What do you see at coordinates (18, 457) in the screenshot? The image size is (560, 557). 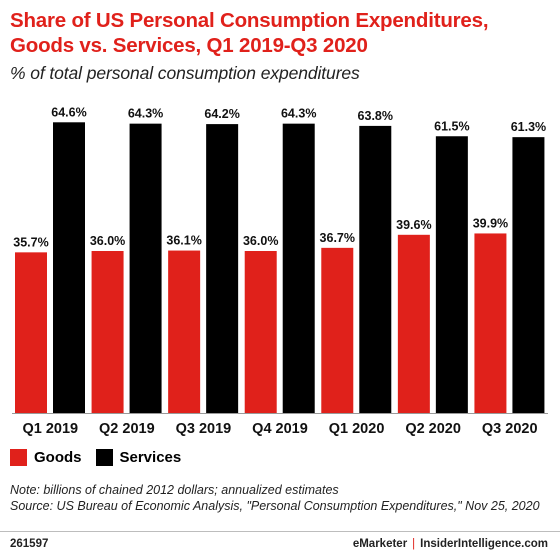 I see `goods-swatch` at bounding box center [18, 457].